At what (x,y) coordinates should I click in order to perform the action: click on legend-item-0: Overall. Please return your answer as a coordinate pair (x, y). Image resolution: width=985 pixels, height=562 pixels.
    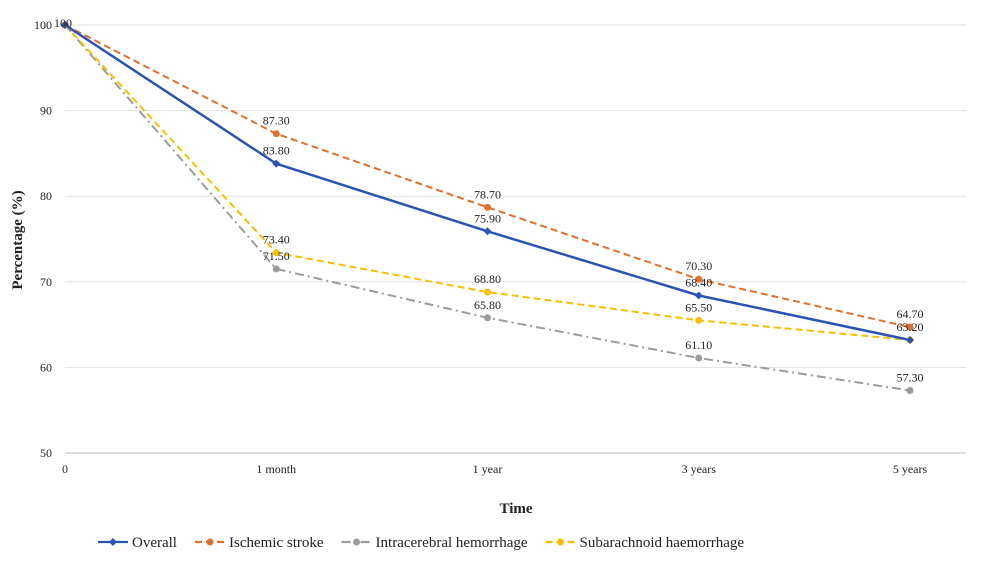
    Looking at the image, I should click on (137, 543).